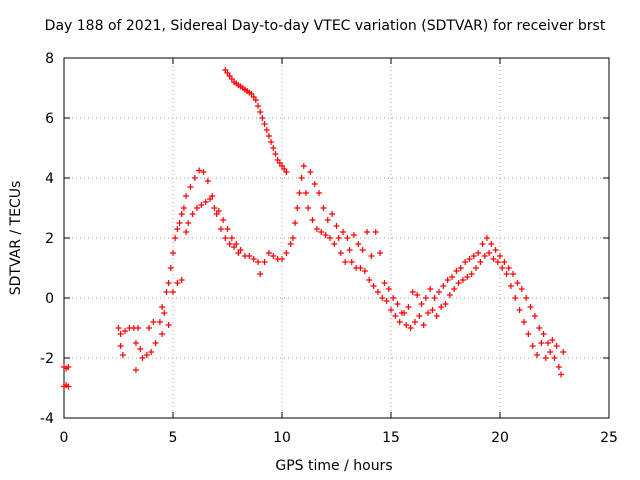 The width and height of the screenshot is (640, 480). Describe the element at coordinates (64, 438) in the screenshot. I see `x-tick-label: 0` at that location.